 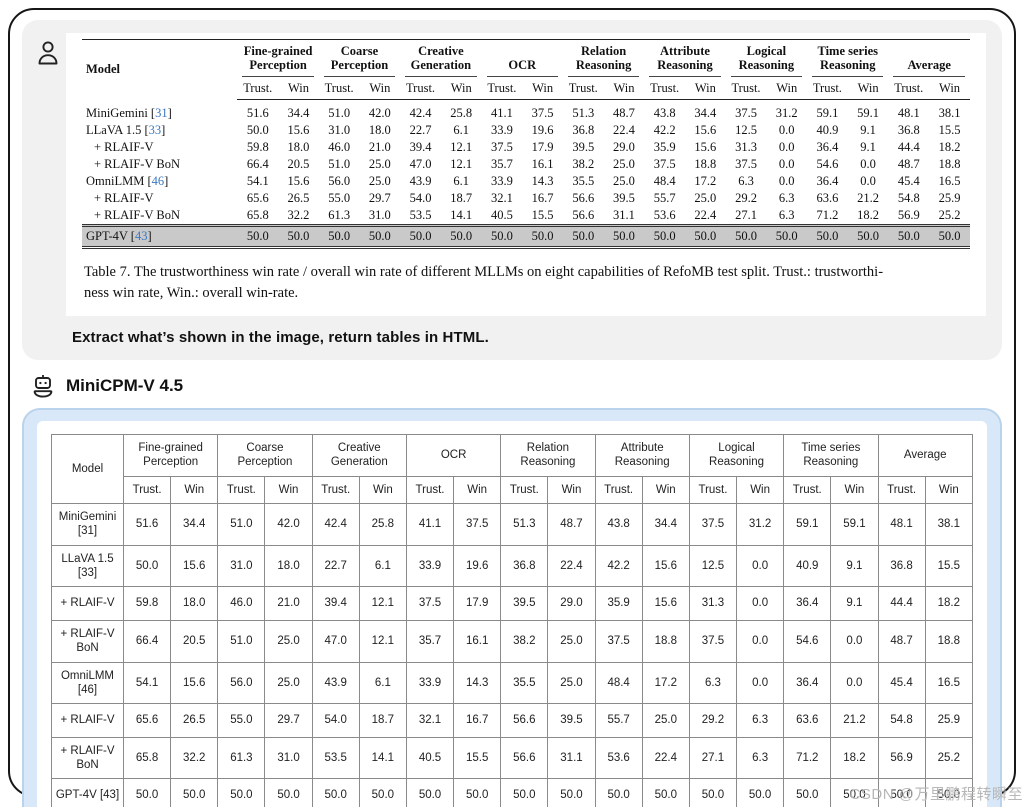 I want to click on table-cell: 35.5, so click(x=524, y=683).